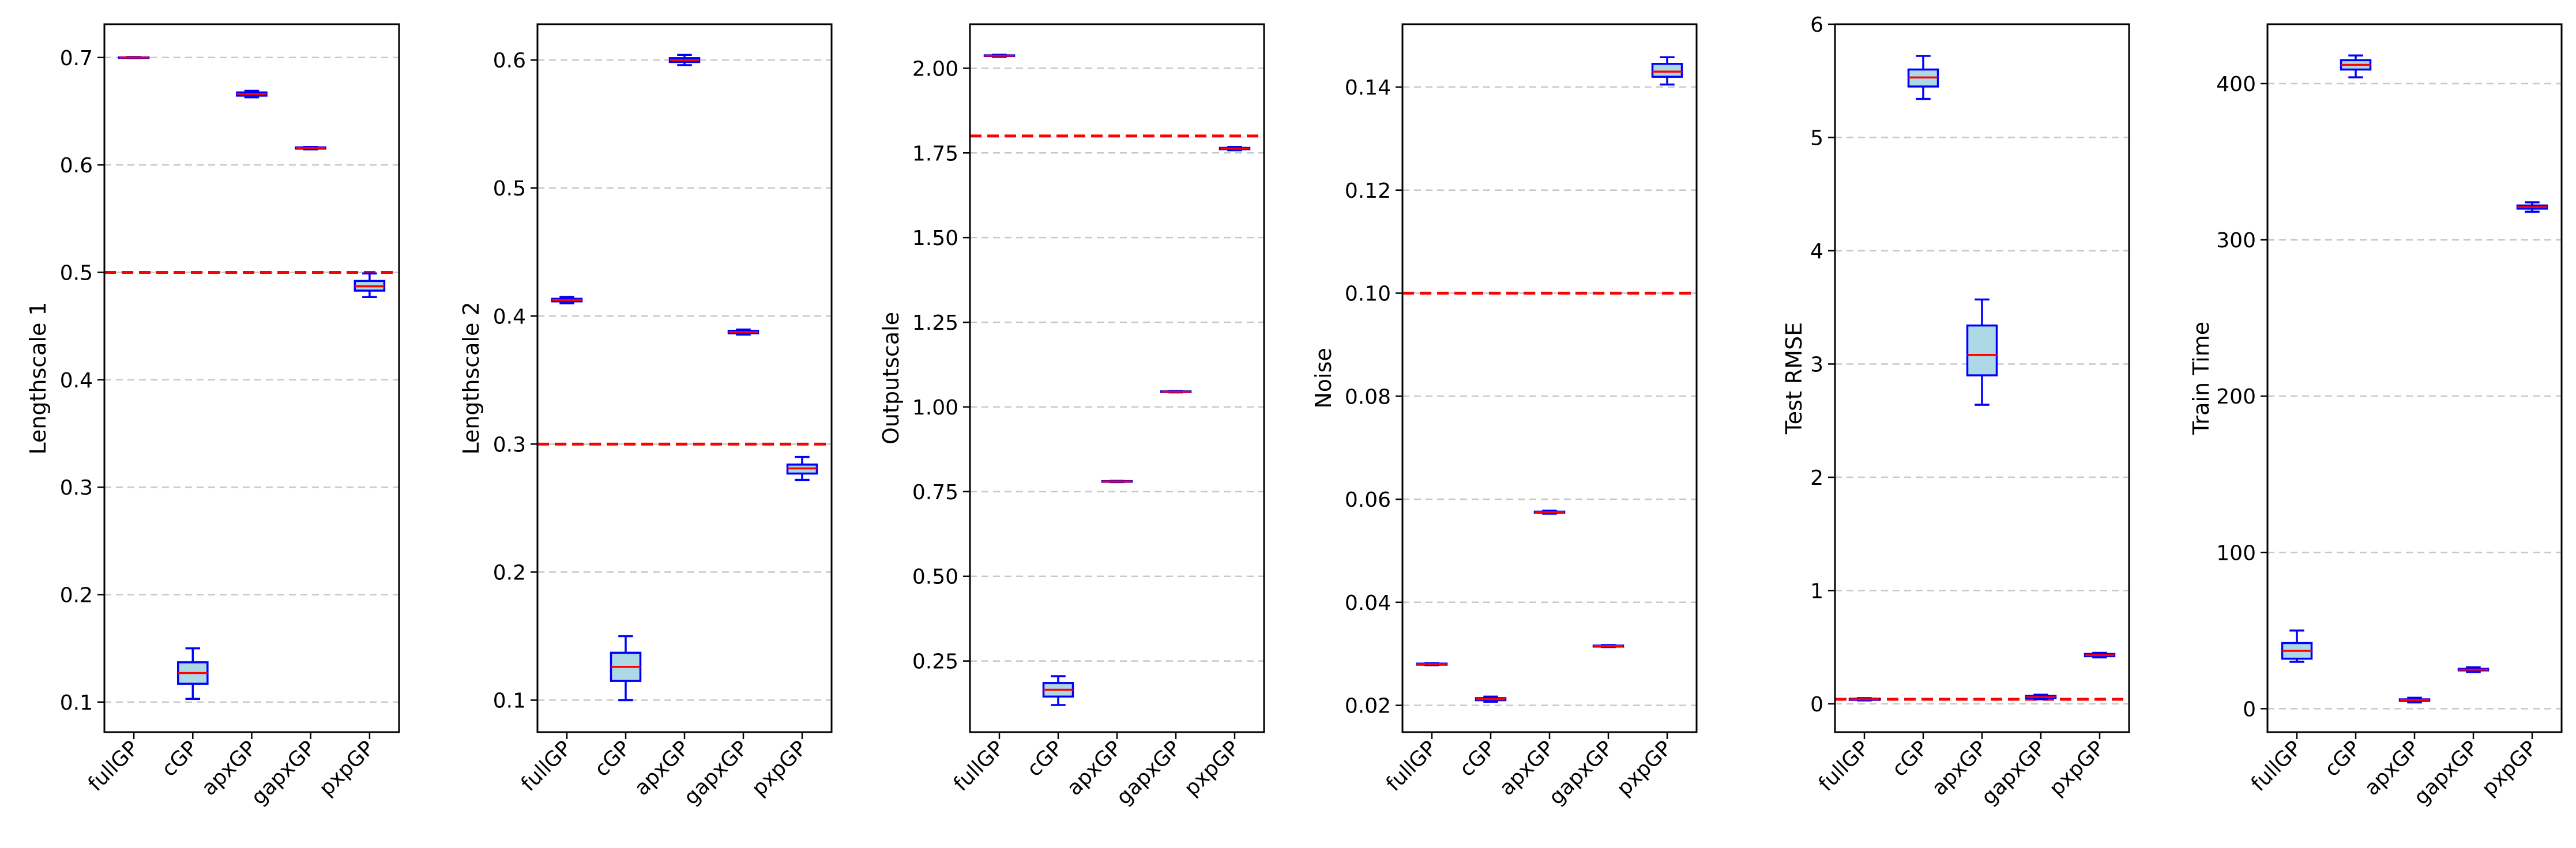 This screenshot has width=2576, height=848. I want to click on y-tick-label: 0.50, so click(935, 577).